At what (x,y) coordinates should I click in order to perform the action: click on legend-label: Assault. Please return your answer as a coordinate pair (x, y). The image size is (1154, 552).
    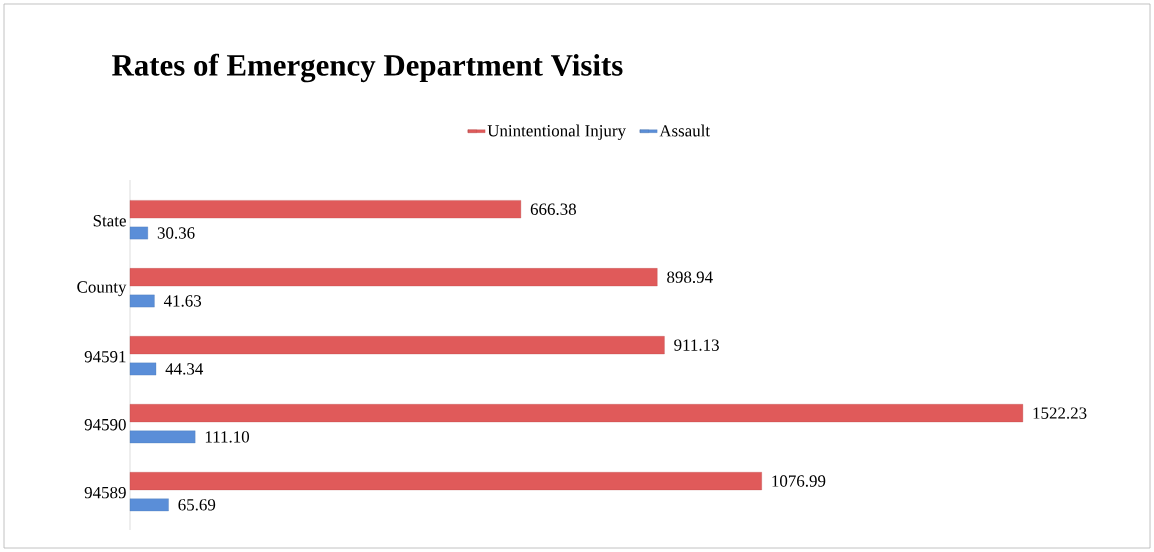
    Looking at the image, I should click on (684, 130).